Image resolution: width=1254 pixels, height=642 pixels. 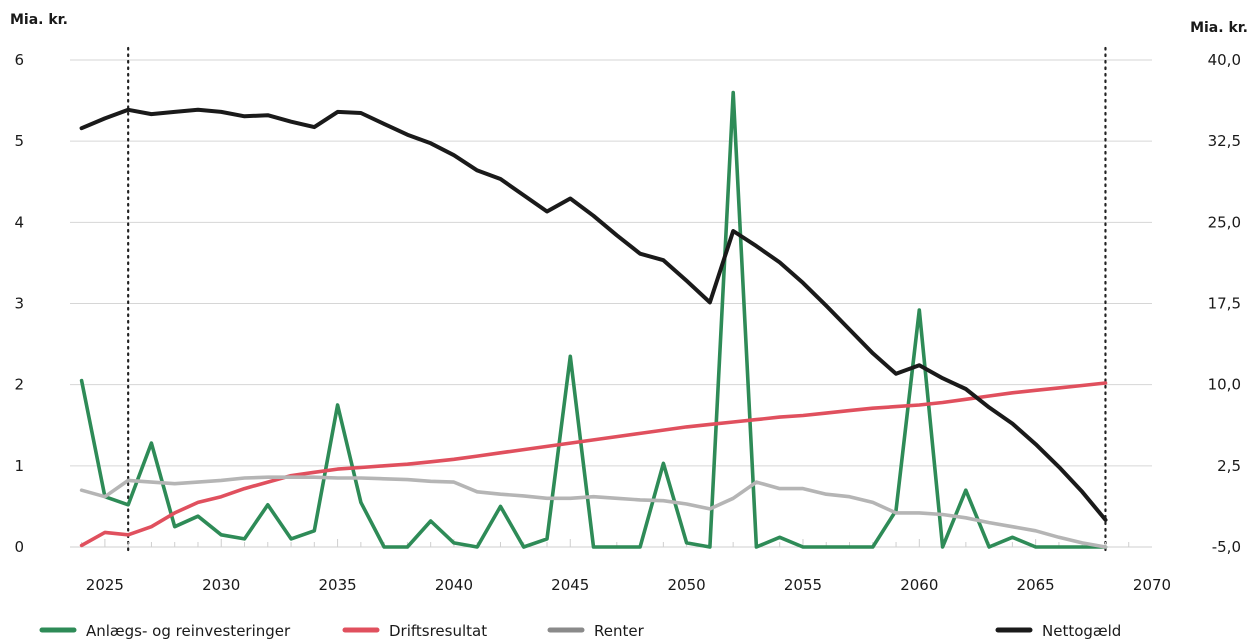 What do you see at coordinates (19, 222) in the screenshot?
I see `y-left-tick-label: 4` at bounding box center [19, 222].